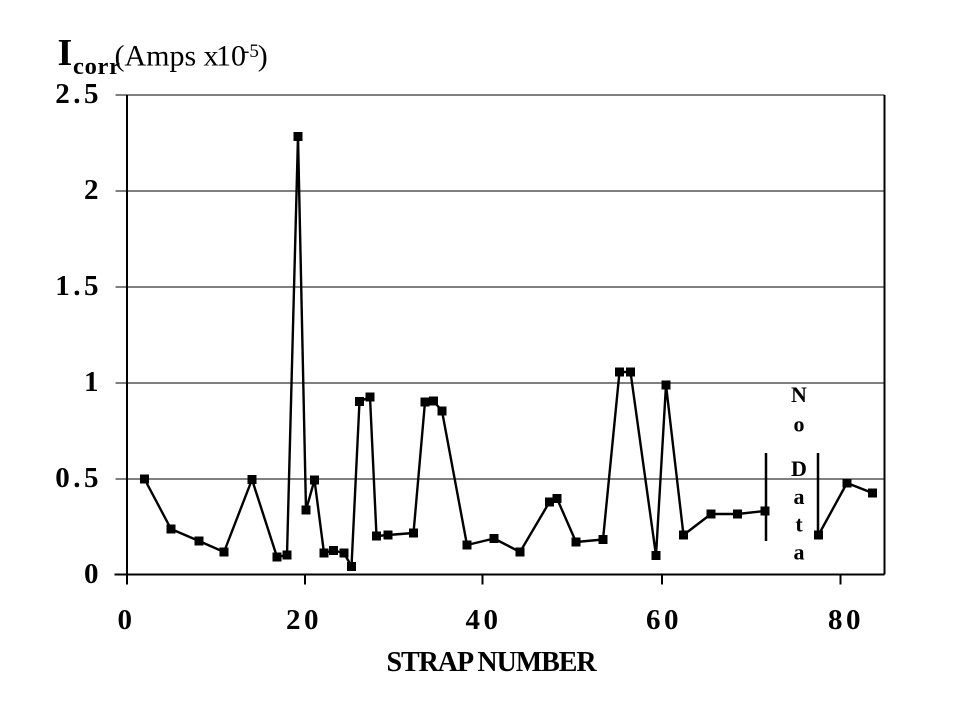  Describe the element at coordinates (211, 56) in the screenshot. I see `svg-text: x` at that location.